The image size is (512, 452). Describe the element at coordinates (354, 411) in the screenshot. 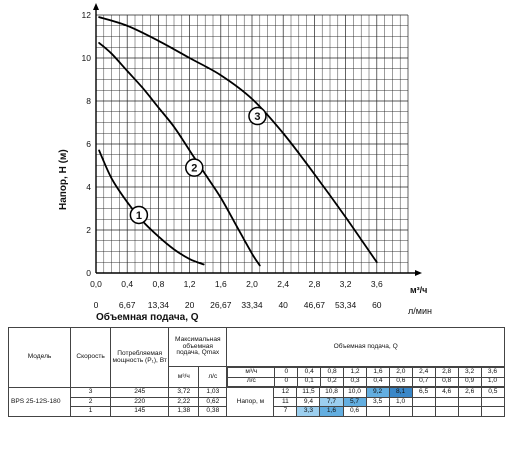

I see `head-cell: 0,6` at that location.